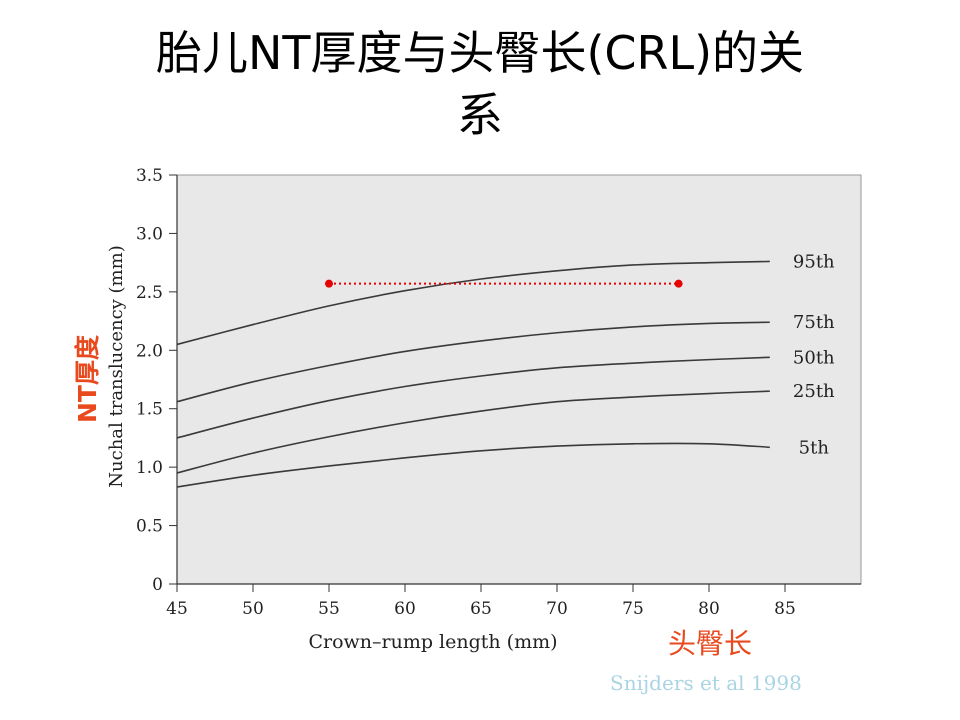 This screenshot has height=720, width=960. I want to click on series-line-75th, so click(473, 362).